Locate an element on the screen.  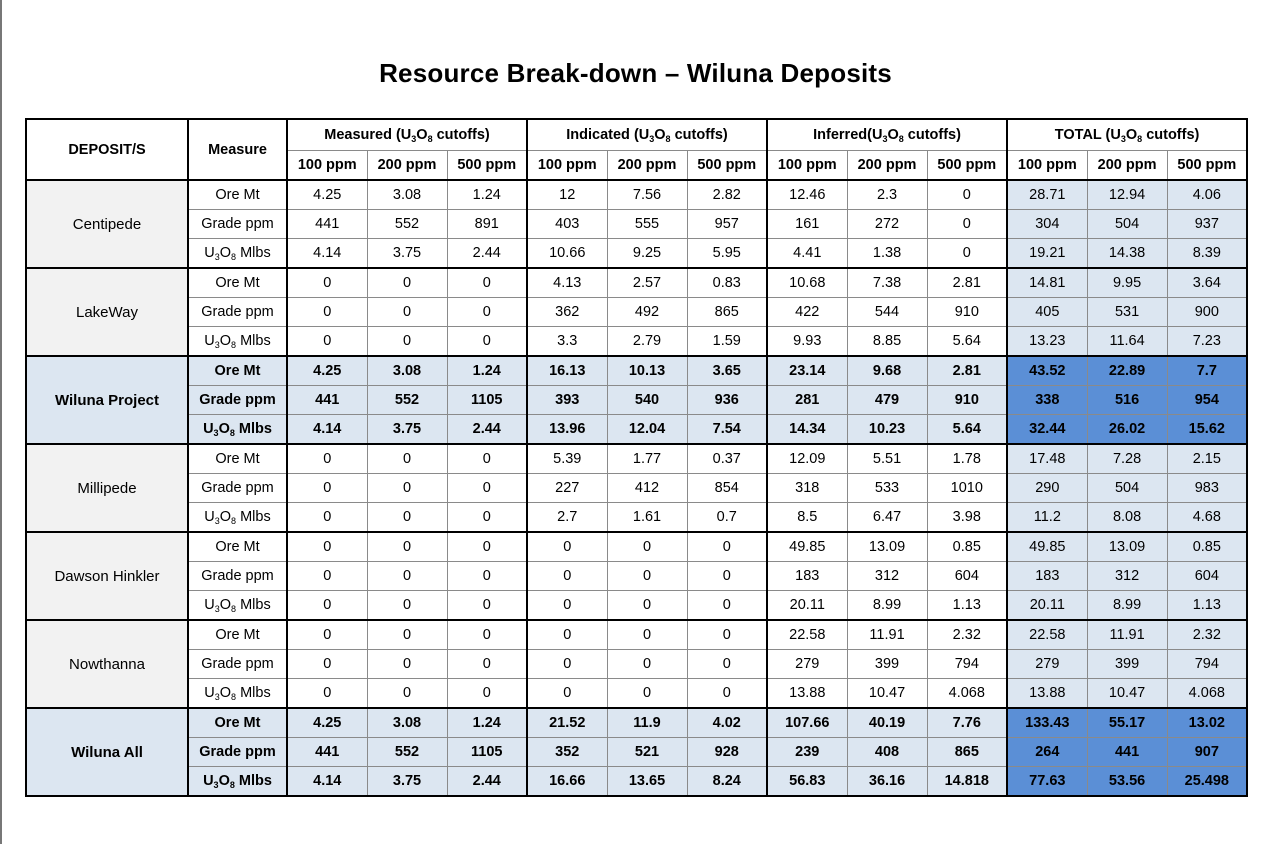
value-cell: 36.16 is located at coordinates (887, 781).